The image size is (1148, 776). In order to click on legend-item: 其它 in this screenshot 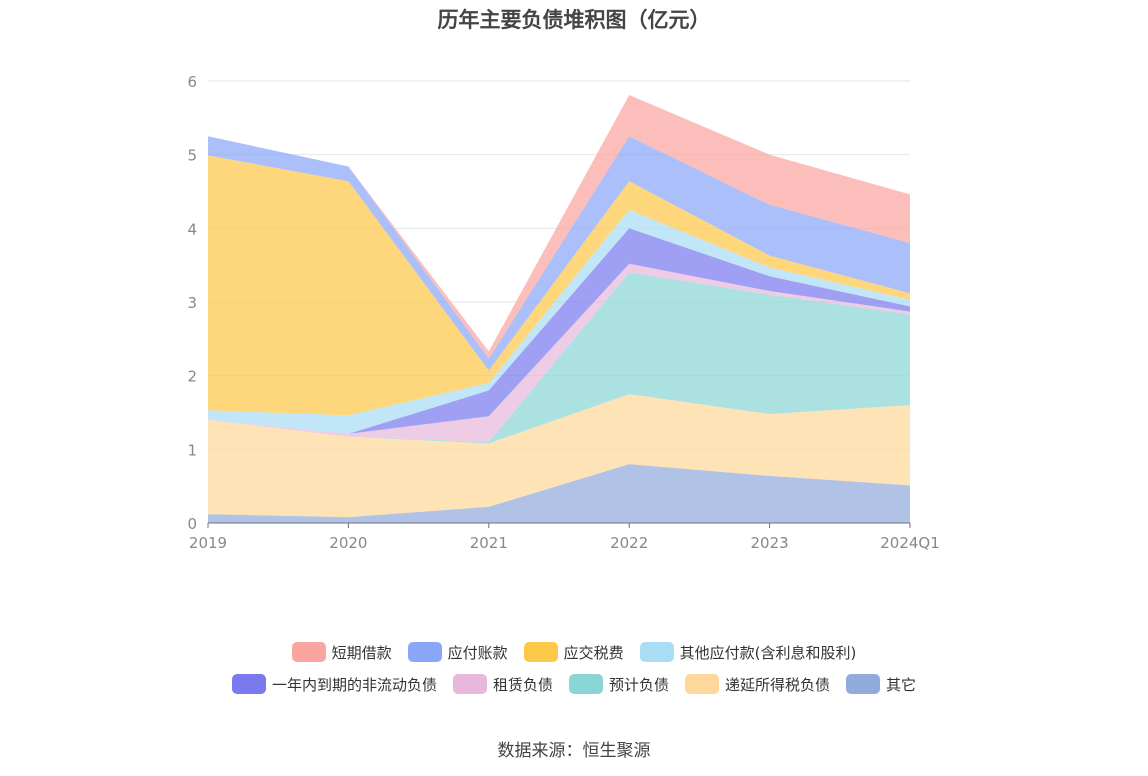, I will do `click(881, 684)`.